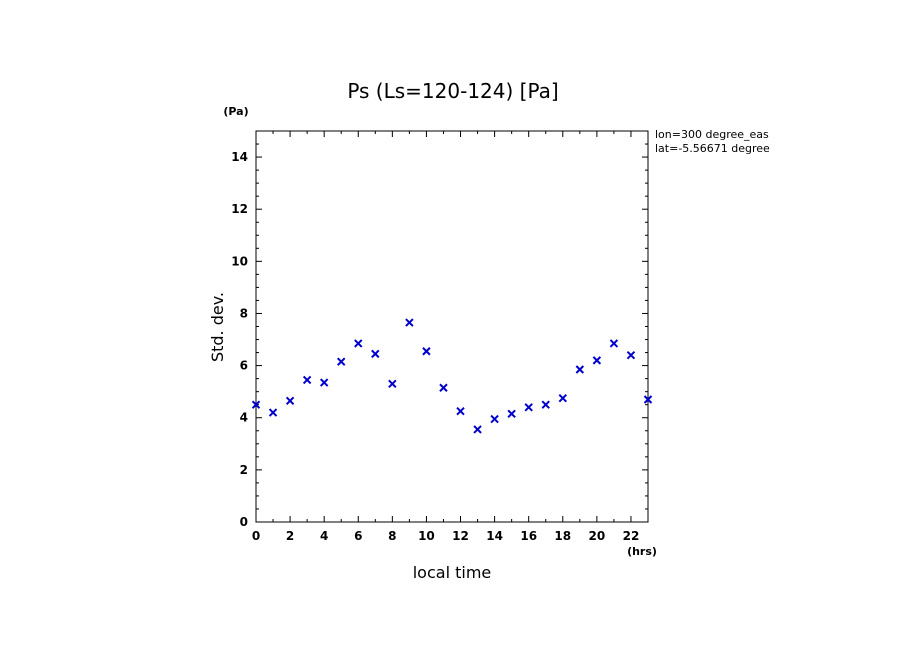  Describe the element at coordinates (494, 536) in the screenshot. I see `x-tick-label: 14` at that location.